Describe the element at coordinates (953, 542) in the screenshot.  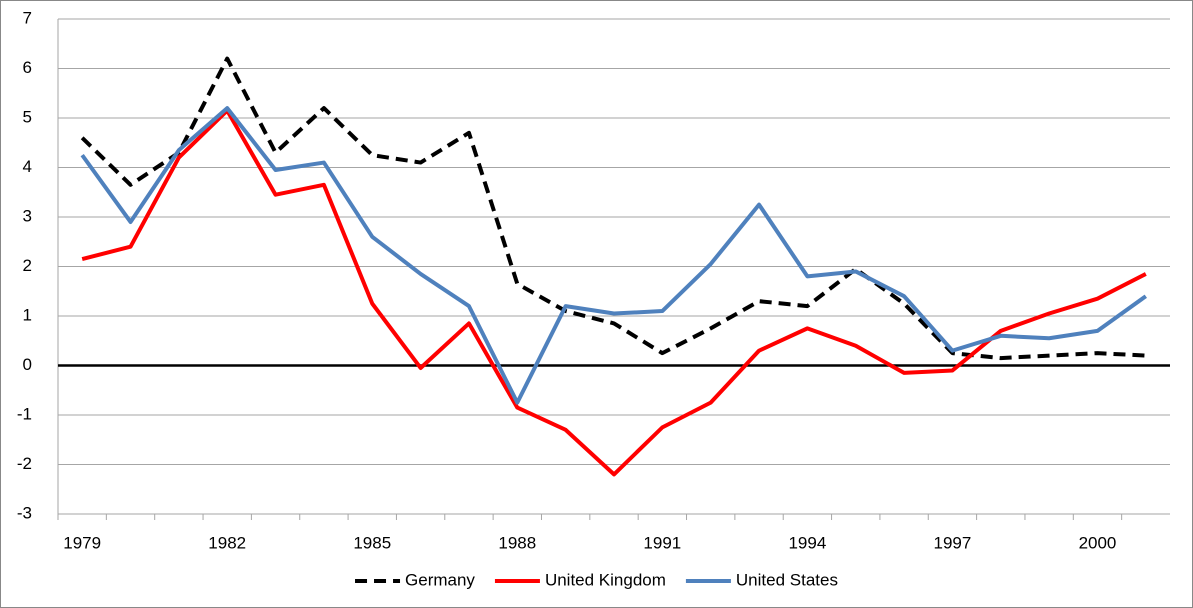
I see `x-tick-label: 1997` at that location.